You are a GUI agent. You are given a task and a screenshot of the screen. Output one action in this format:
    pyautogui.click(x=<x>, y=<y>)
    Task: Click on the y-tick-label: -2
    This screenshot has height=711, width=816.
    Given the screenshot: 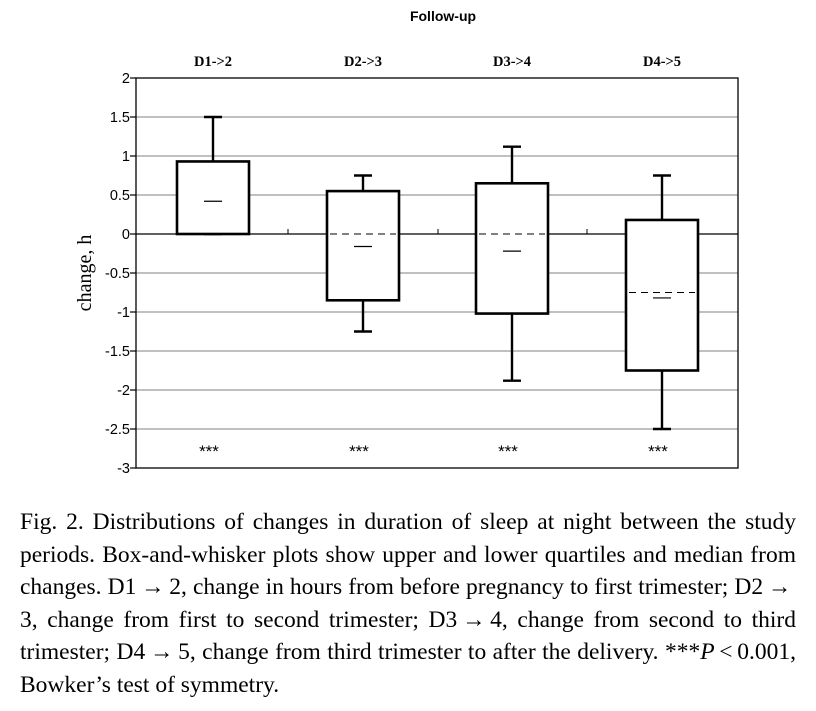 What is the action you would take?
    pyautogui.click(x=123, y=391)
    